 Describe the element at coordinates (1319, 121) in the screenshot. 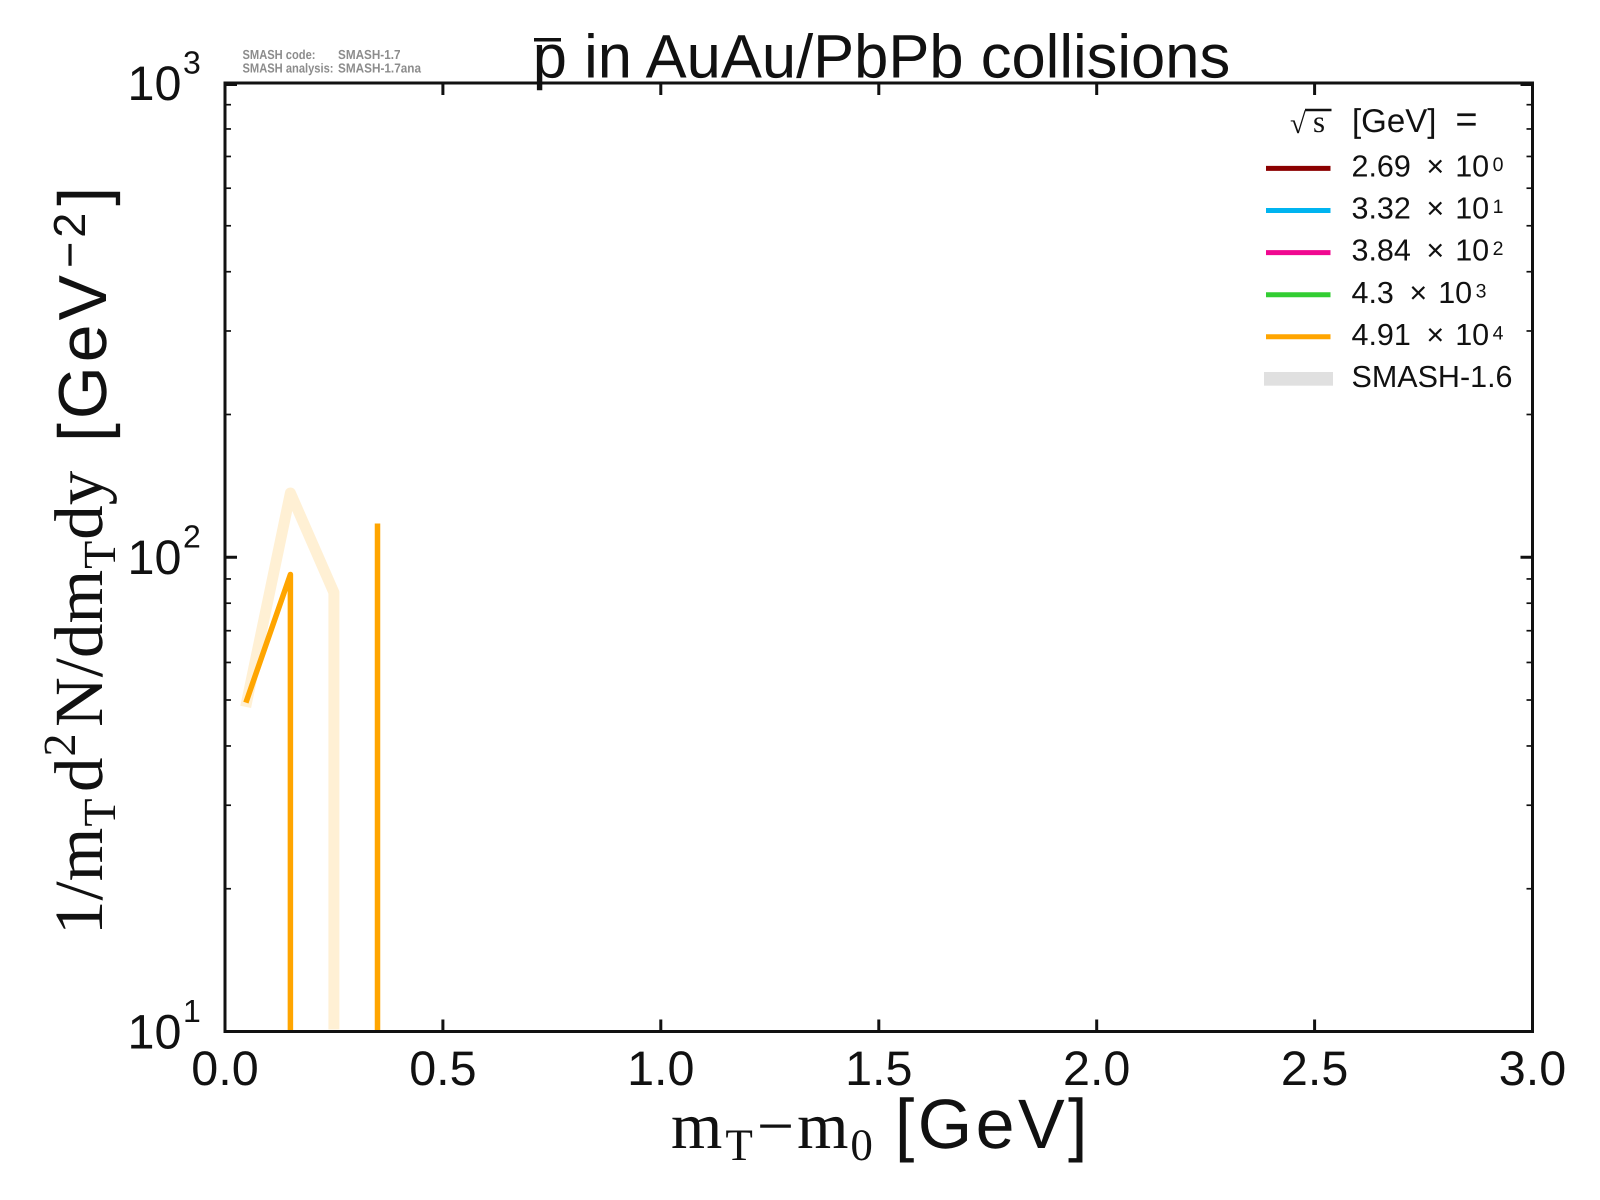

I see `svg-text: s` at that location.